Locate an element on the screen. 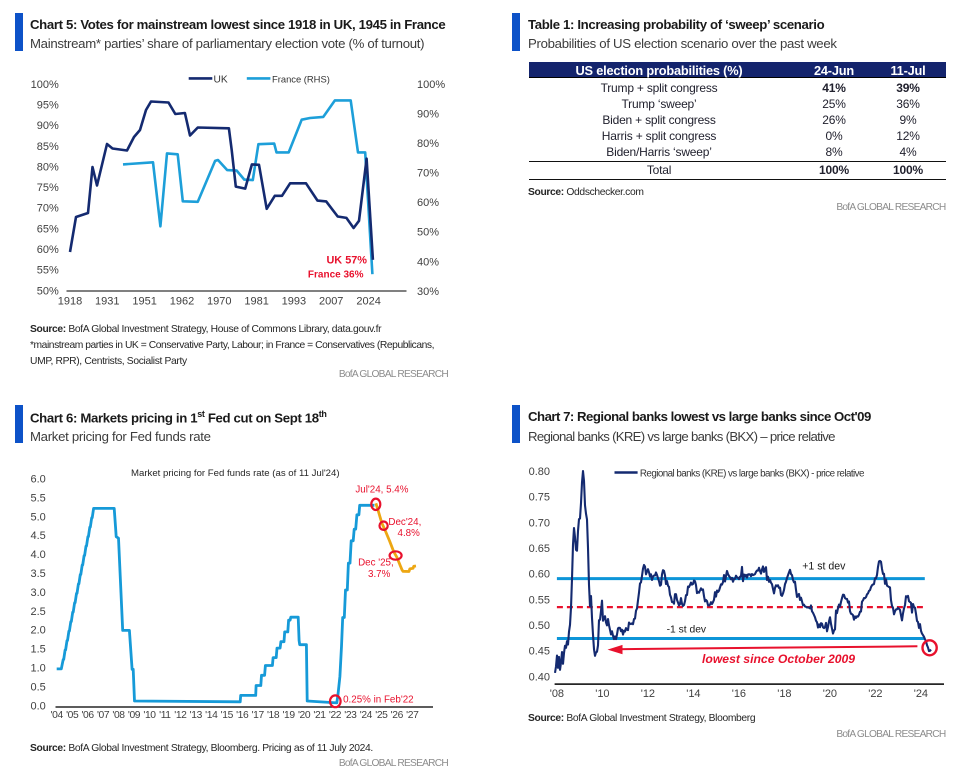 The height and width of the screenshot is (780, 965). svg-text: 3.5 is located at coordinates (38, 574).